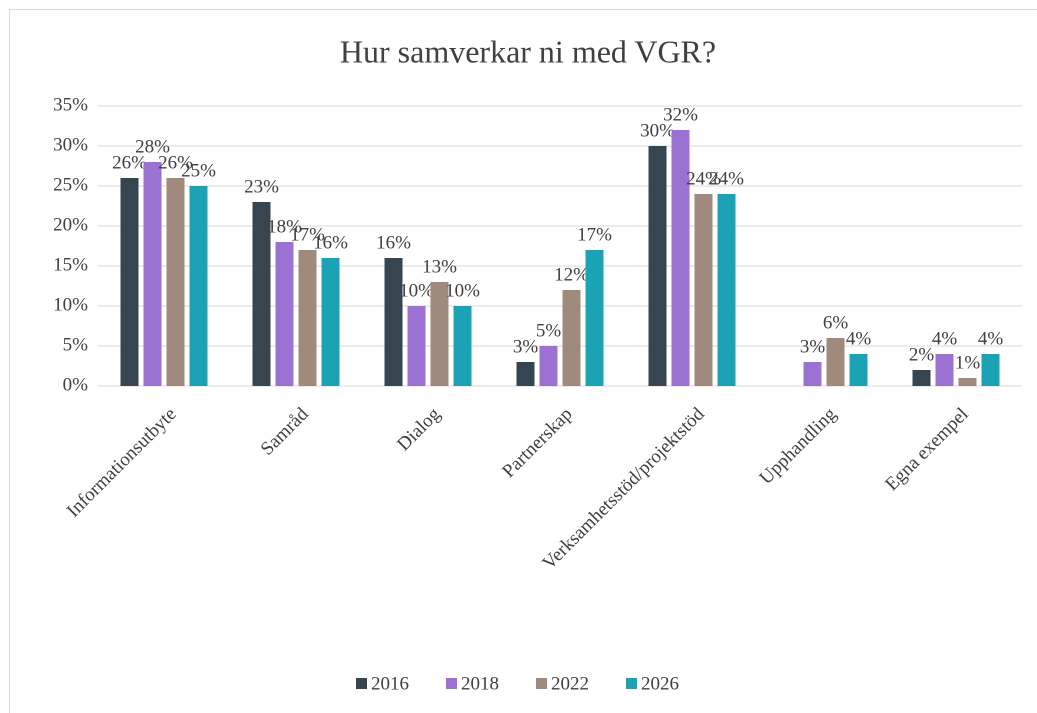  I want to click on legend-label: 2026, so click(660, 683).